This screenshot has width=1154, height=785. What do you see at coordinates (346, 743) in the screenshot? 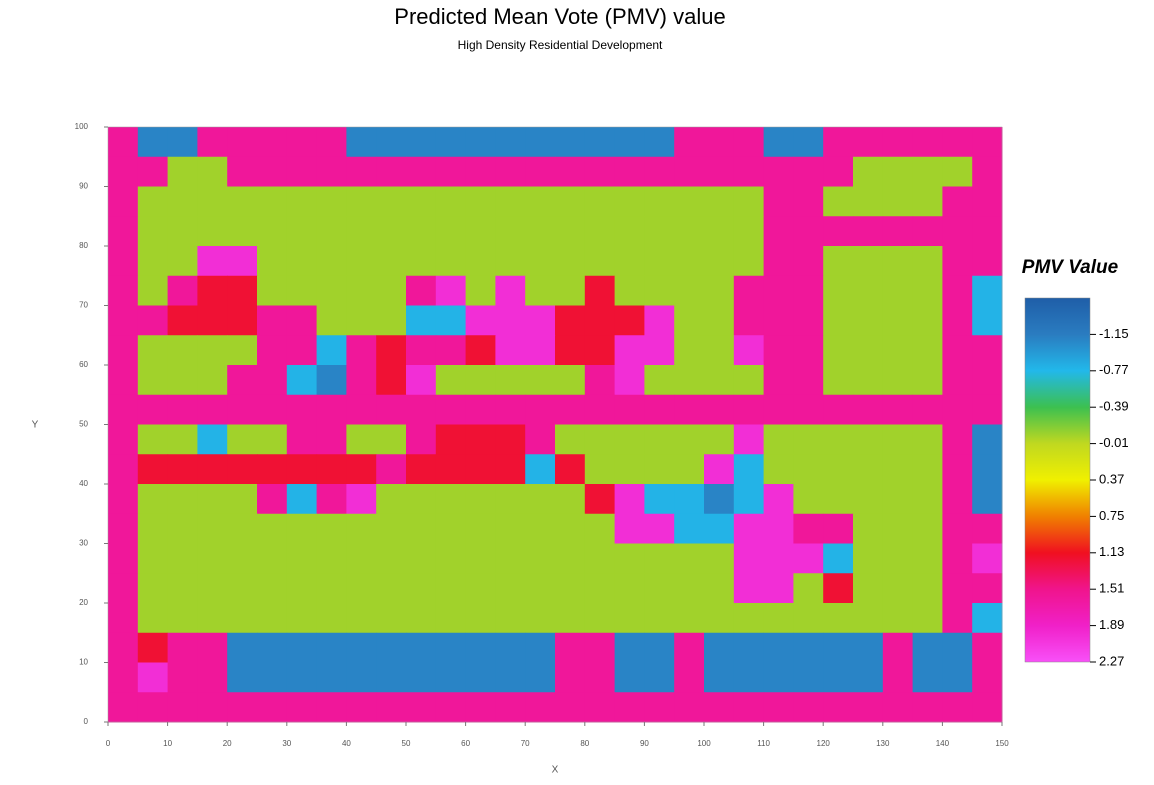
I see `x-tick-label: 40` at bounding box center [346, 743].